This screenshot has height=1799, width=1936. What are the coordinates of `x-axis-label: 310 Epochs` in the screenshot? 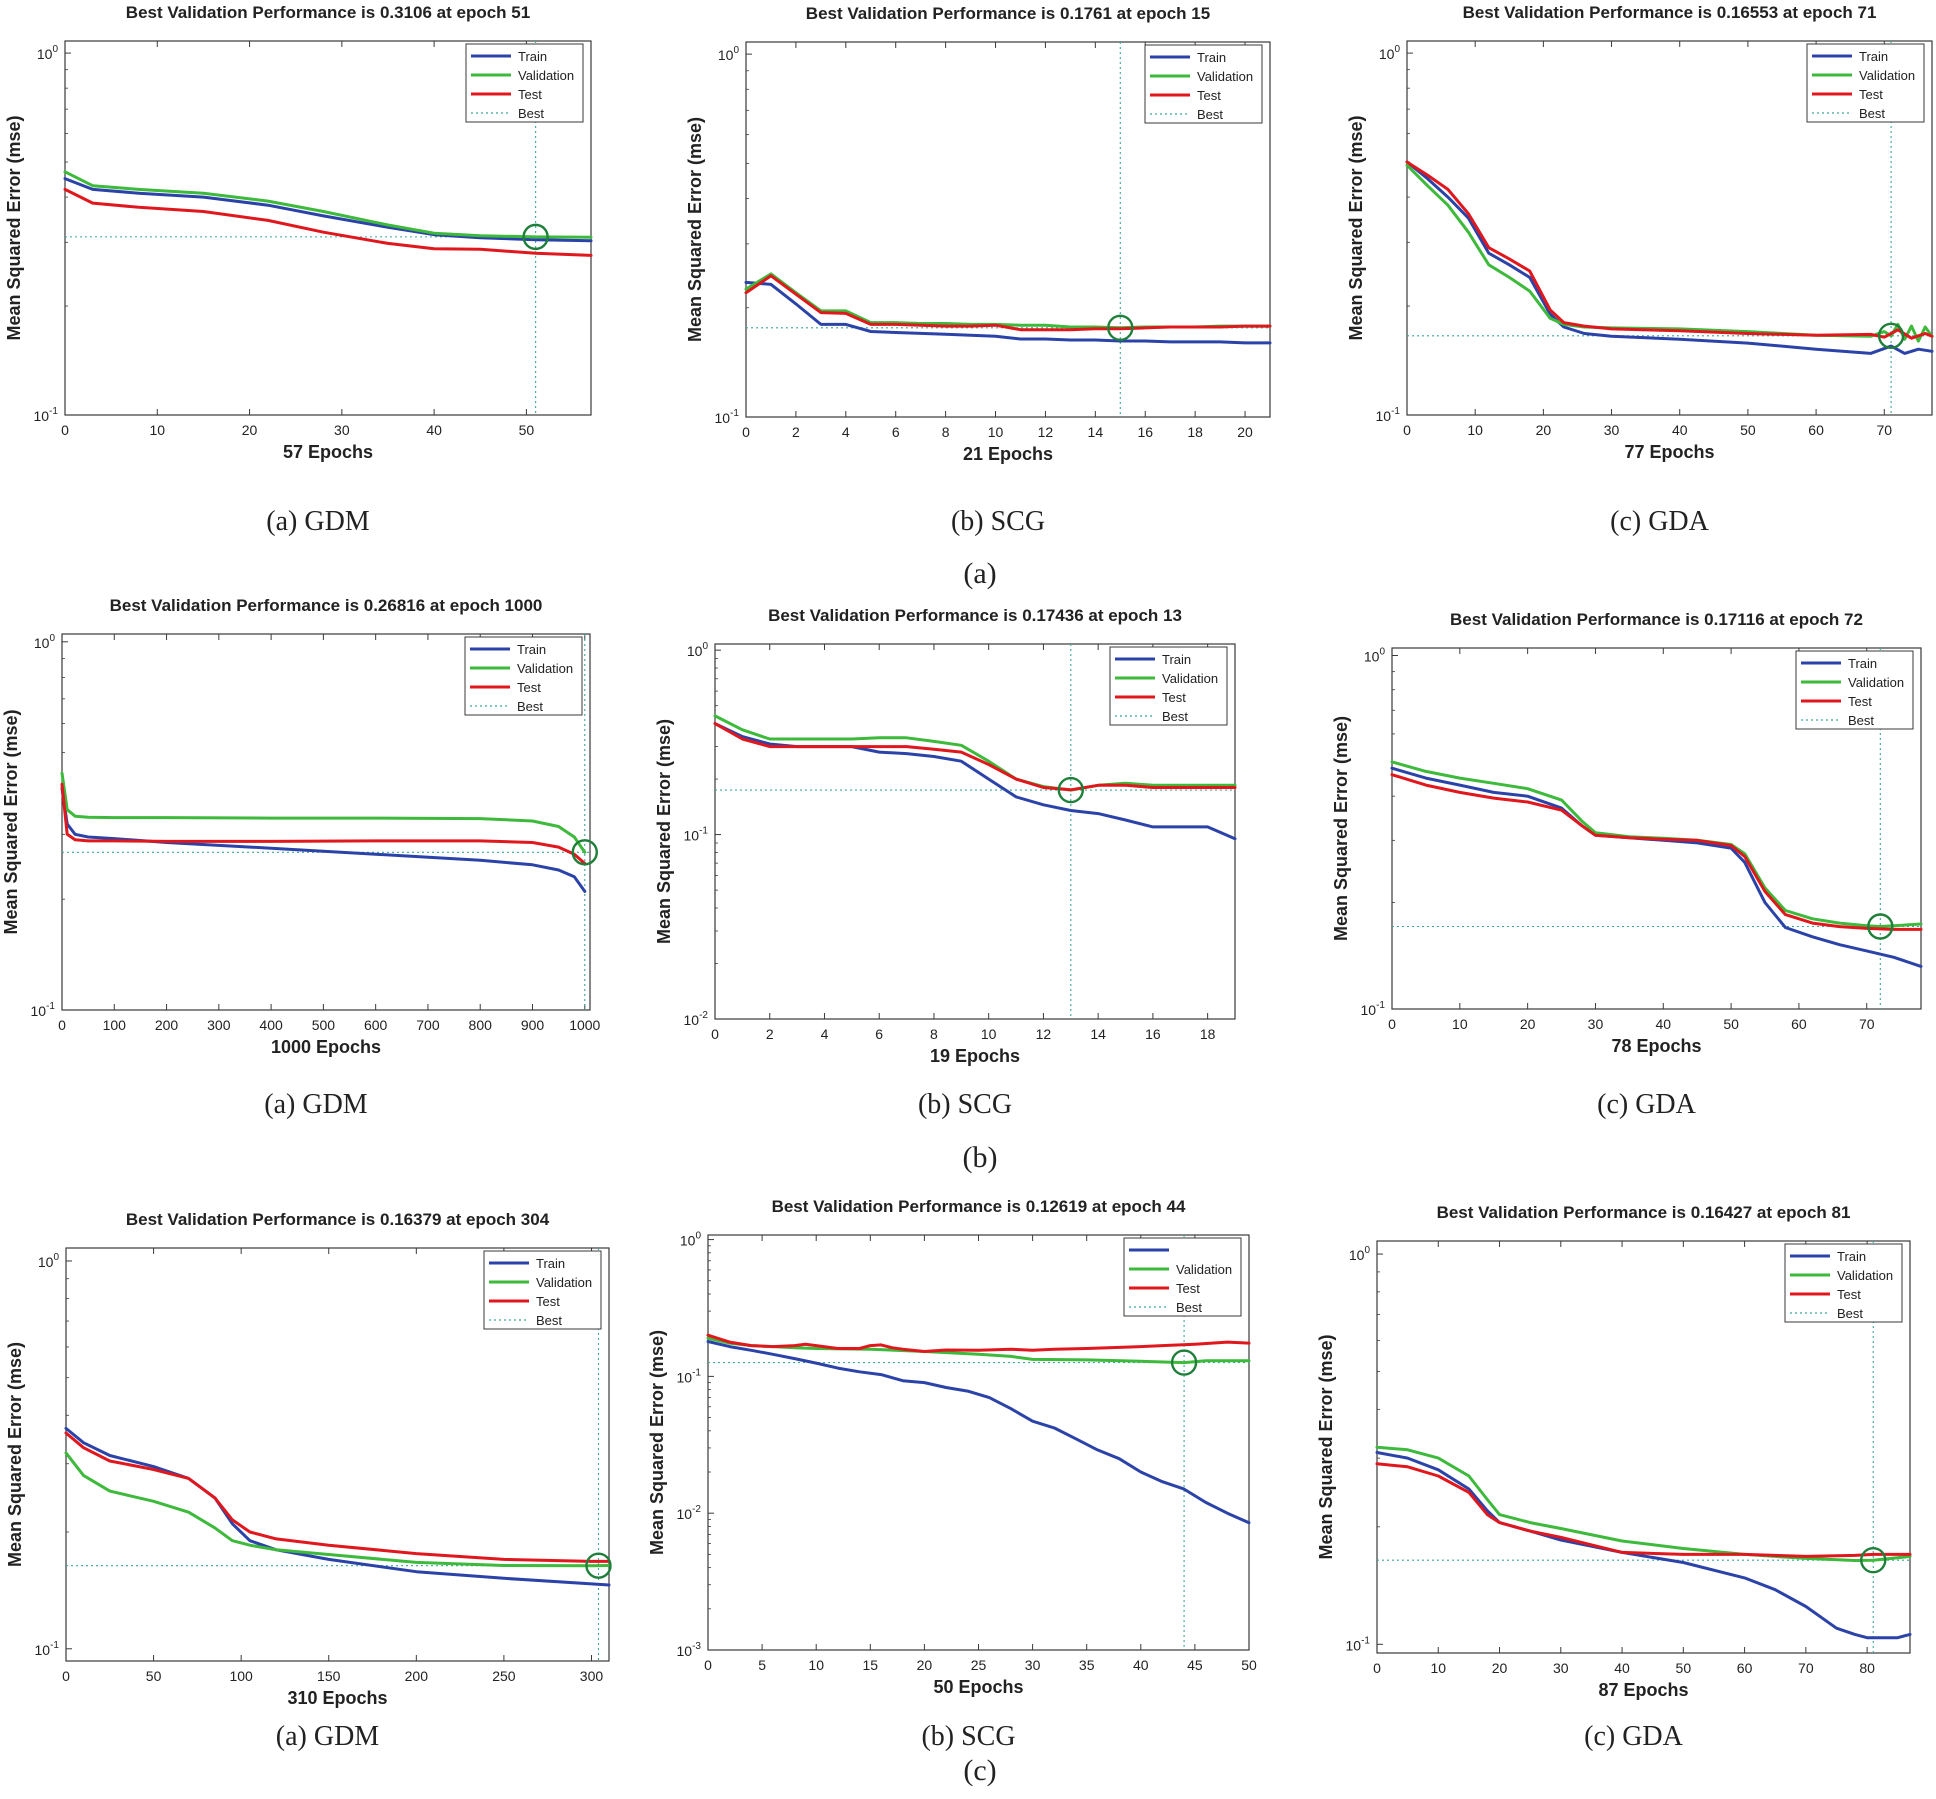 It's located at (337, 1698).